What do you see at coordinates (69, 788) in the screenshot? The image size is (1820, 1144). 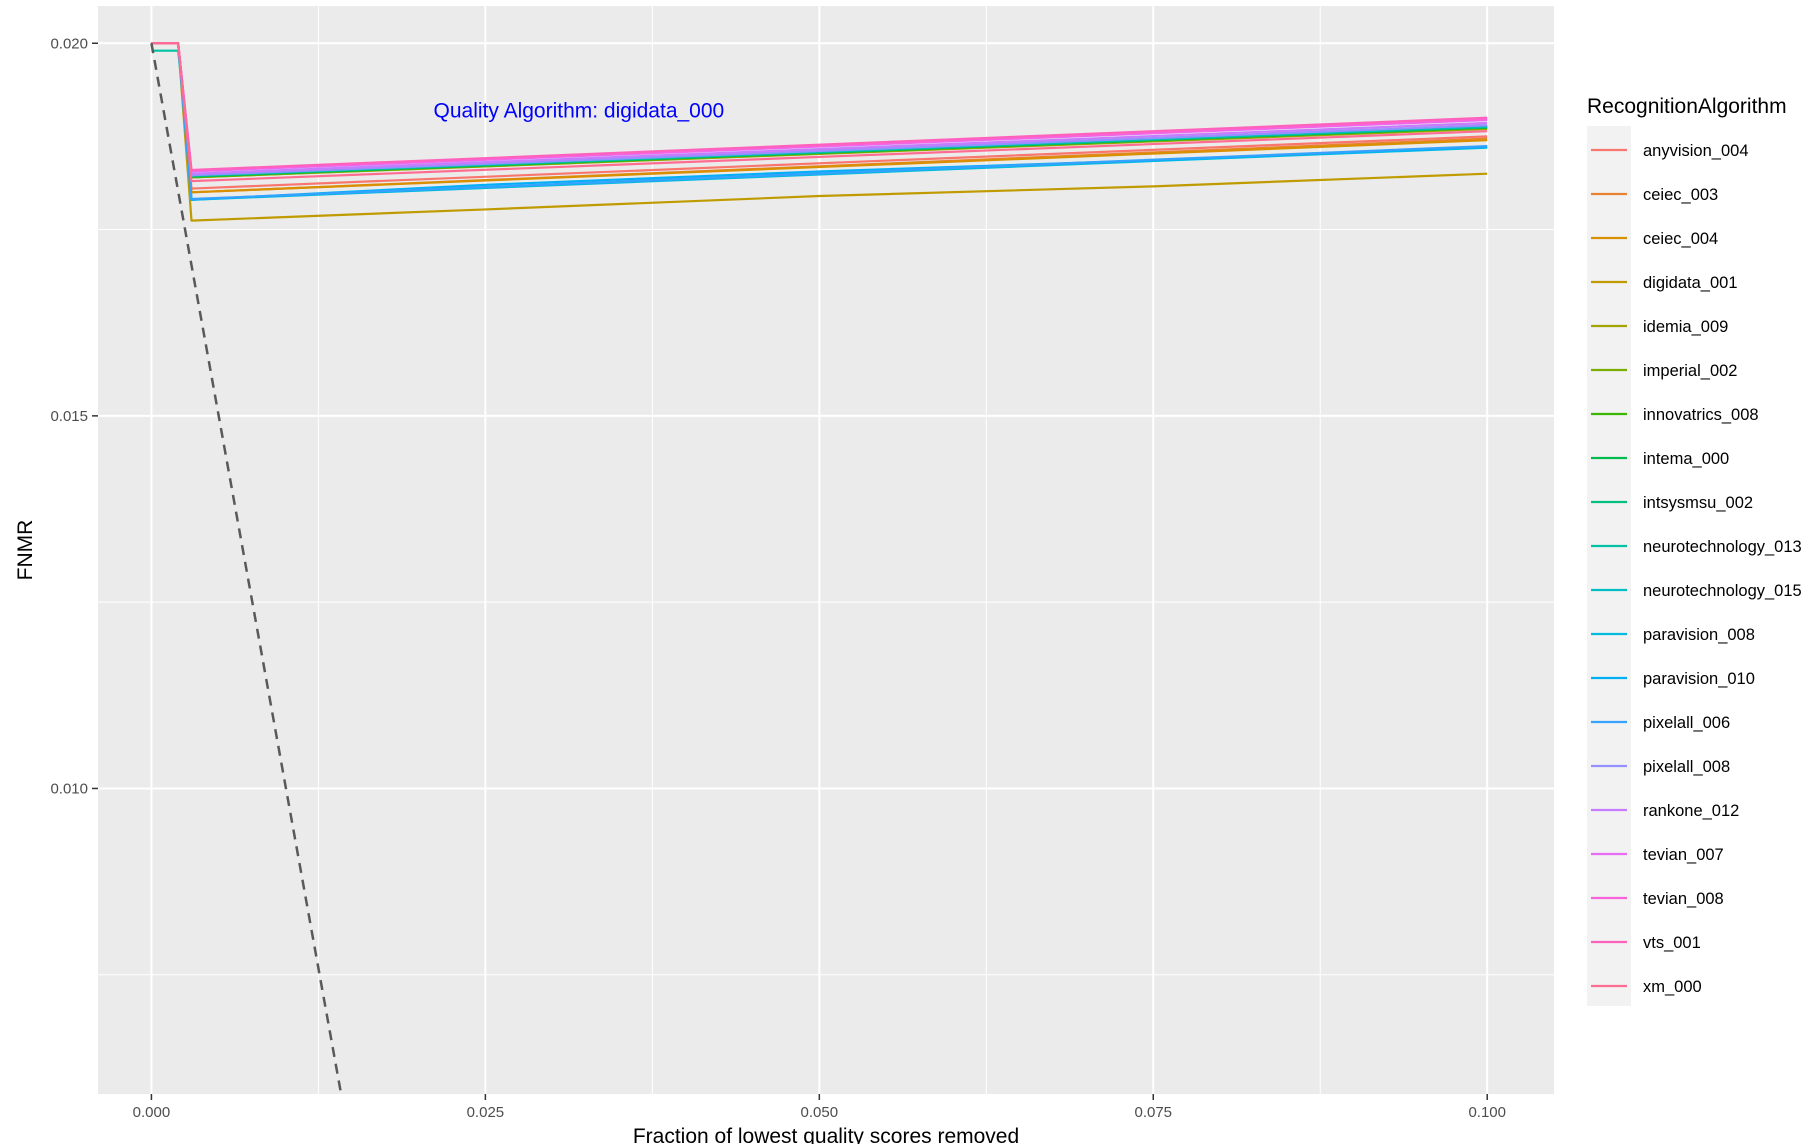 I see `y-tick-label: 0.010` at bounding box center [69, 788].